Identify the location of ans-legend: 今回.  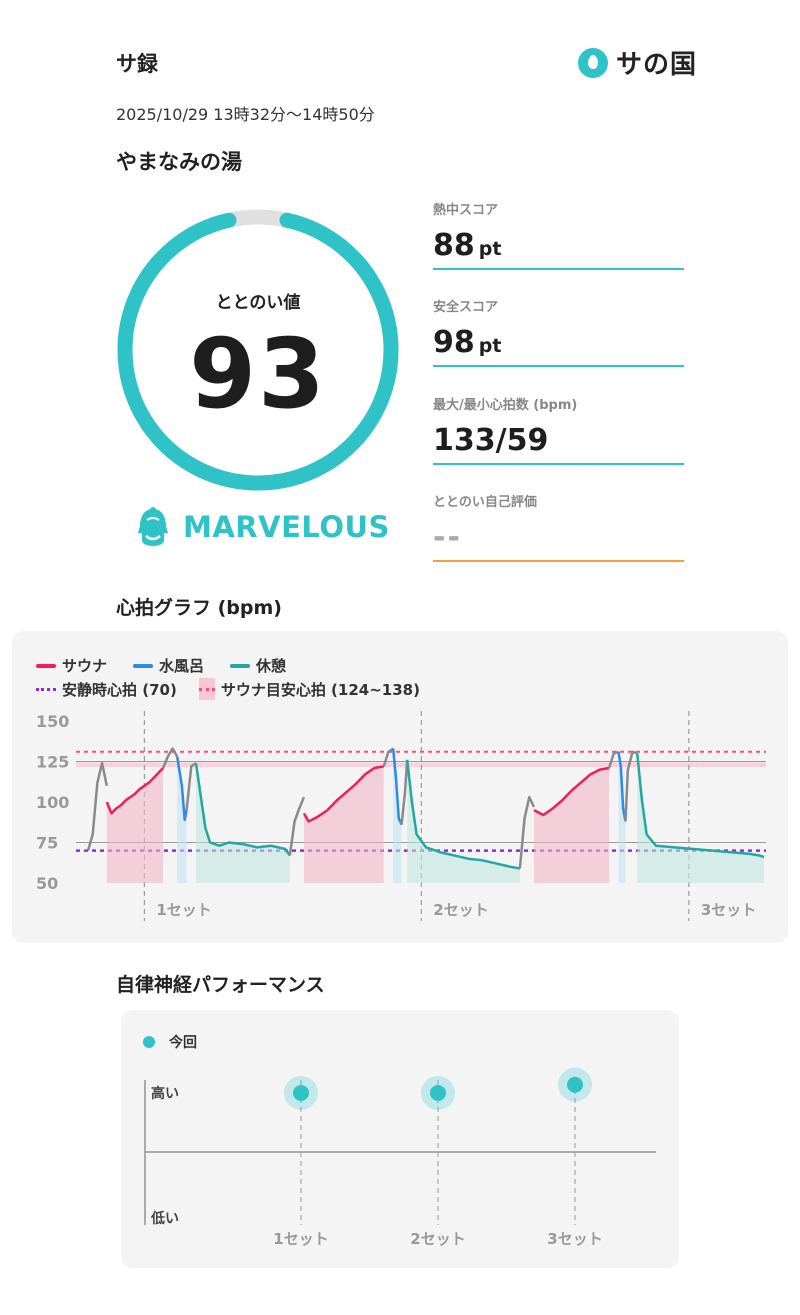
(170, 1042).